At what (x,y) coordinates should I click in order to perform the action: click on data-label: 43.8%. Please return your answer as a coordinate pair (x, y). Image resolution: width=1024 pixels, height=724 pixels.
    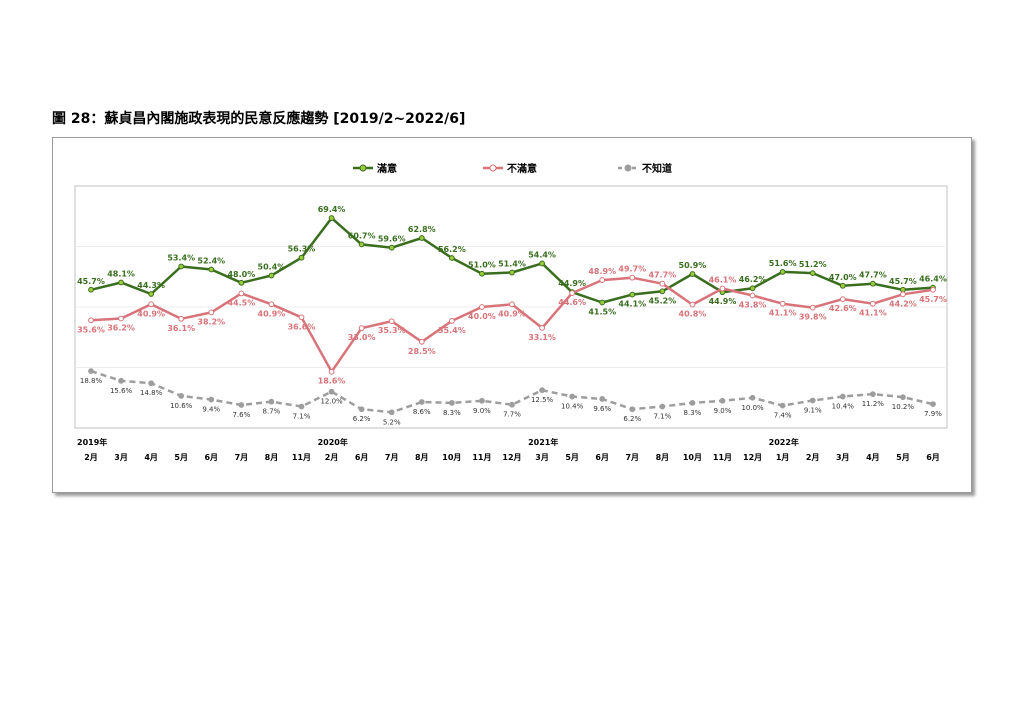
    Looking at the image, I should click on (753, 305).